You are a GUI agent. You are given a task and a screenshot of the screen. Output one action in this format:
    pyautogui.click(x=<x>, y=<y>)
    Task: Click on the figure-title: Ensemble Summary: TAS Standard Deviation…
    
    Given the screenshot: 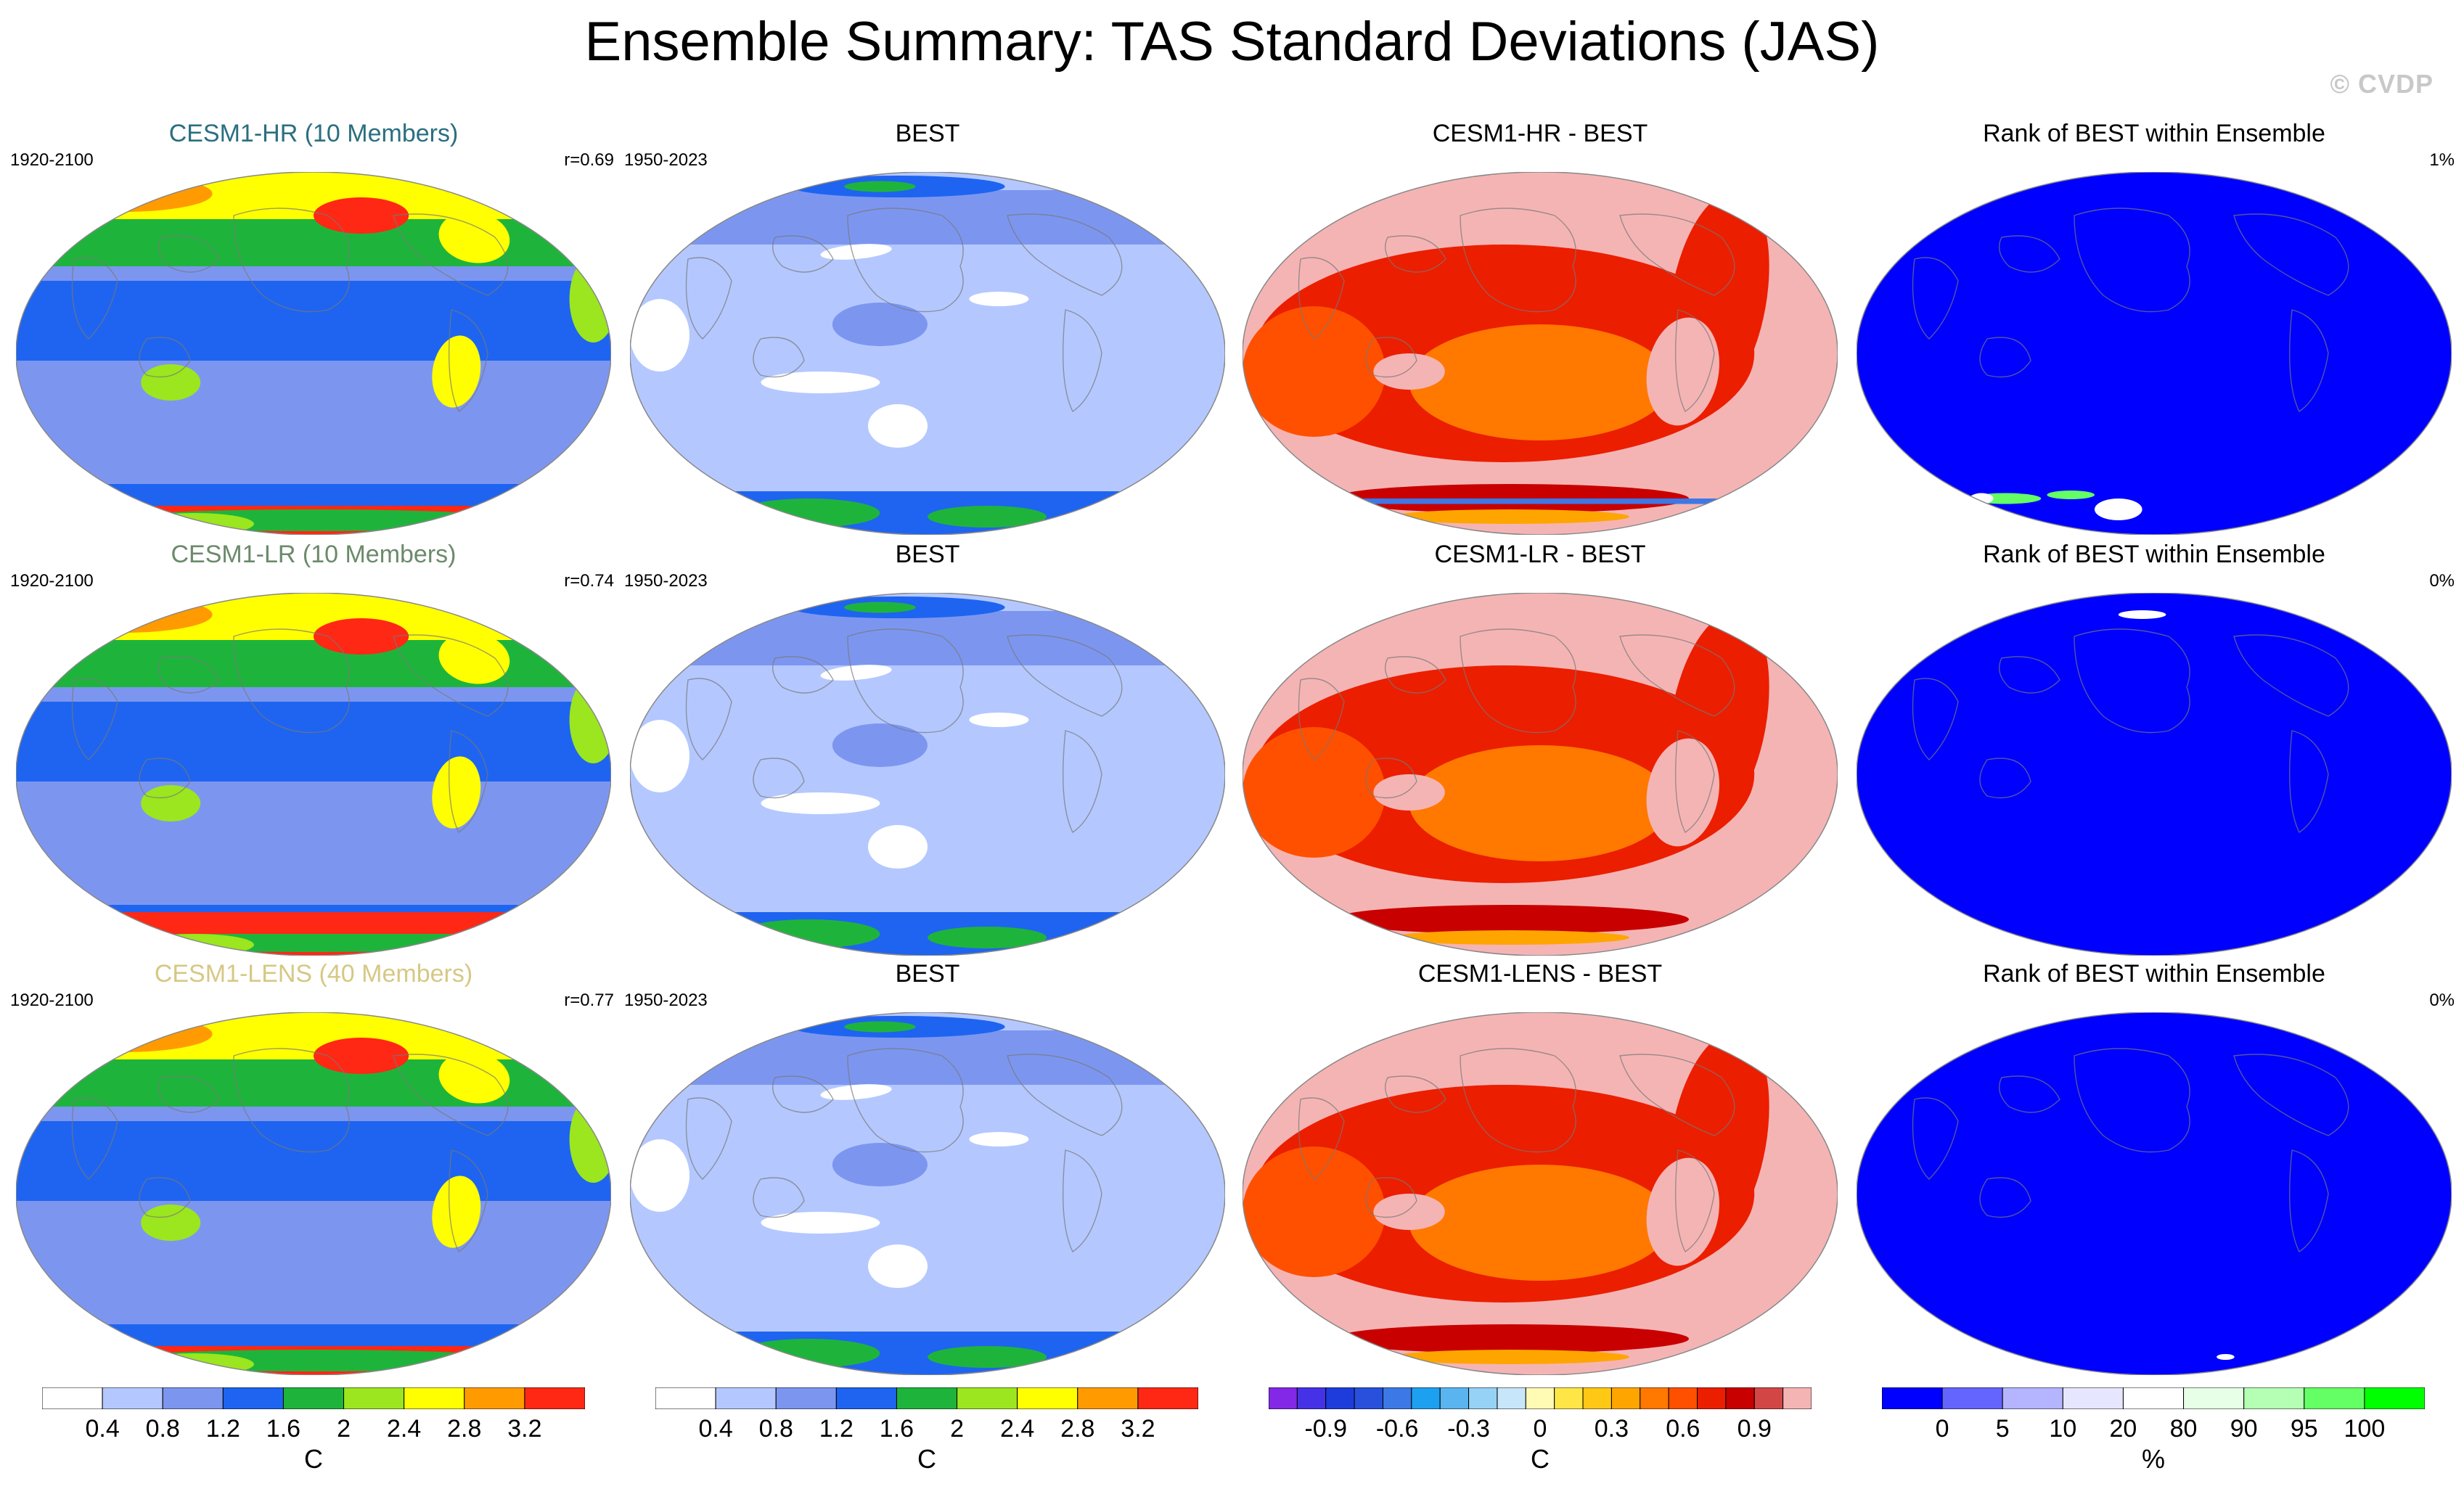 What is the action you would take?
    pyautogui.click(x=1232, y=42)
    